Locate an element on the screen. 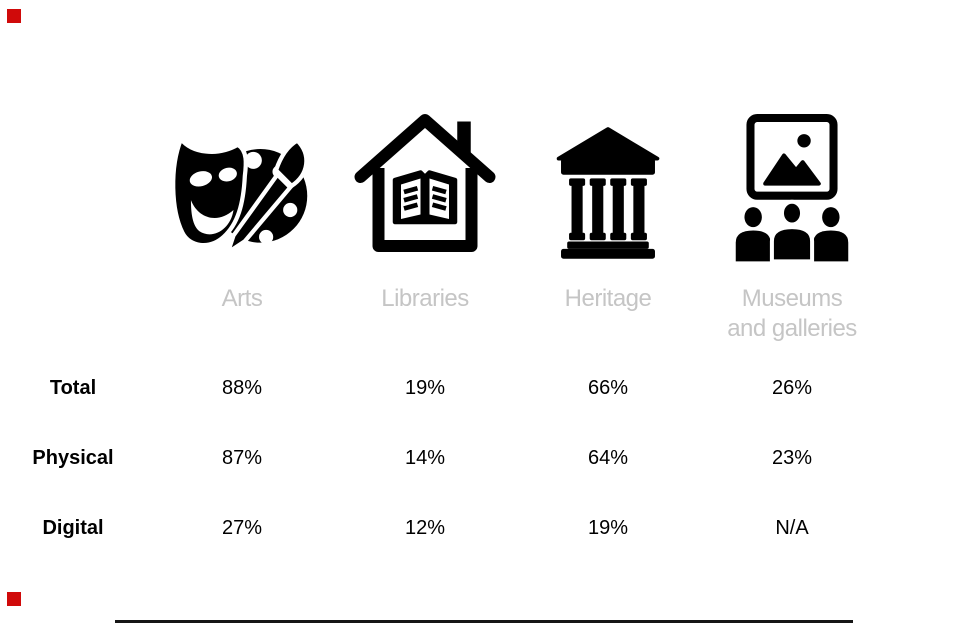  column-label-arts: Arts is located at coordinates (242, 298).